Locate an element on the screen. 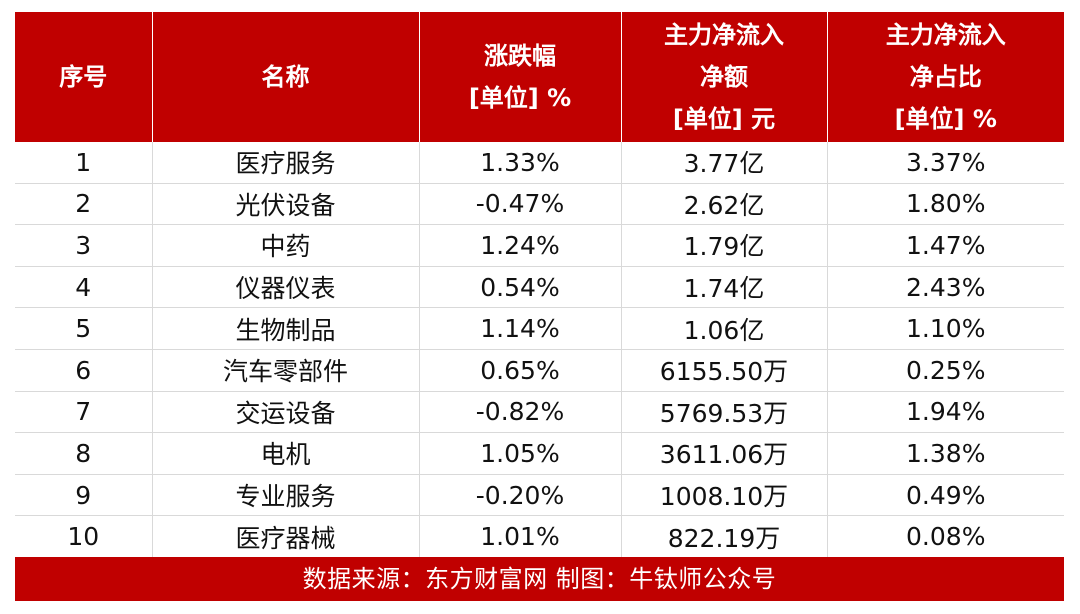 This screenshot has height=614, width=1080. cell-net-inflow: 5769.53万 is located at coordinates (723, 412).